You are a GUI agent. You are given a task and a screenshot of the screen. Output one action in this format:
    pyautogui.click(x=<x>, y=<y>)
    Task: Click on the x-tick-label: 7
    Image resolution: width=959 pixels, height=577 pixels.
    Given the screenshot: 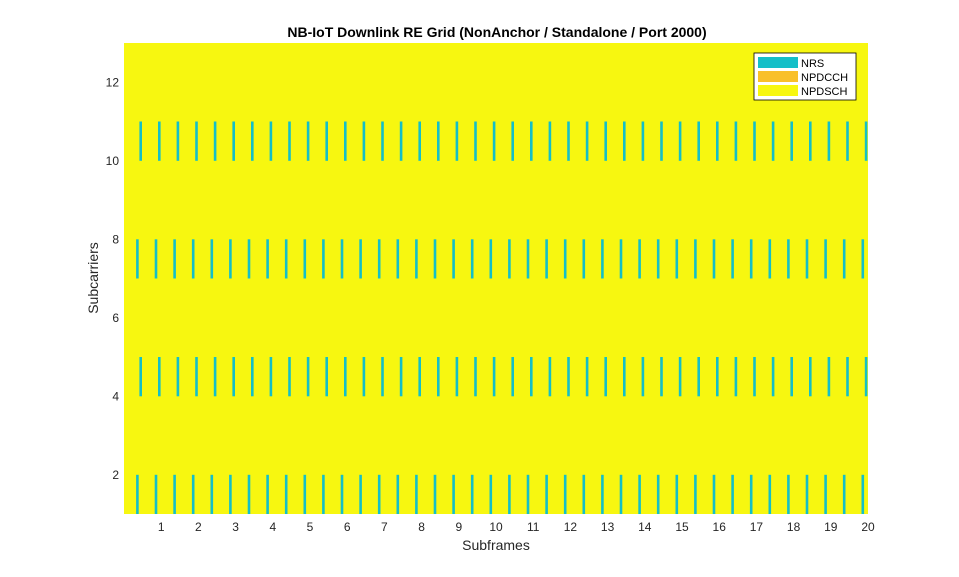 What is the action you would take?
    pyautogui.click(x=384, y=527)
    